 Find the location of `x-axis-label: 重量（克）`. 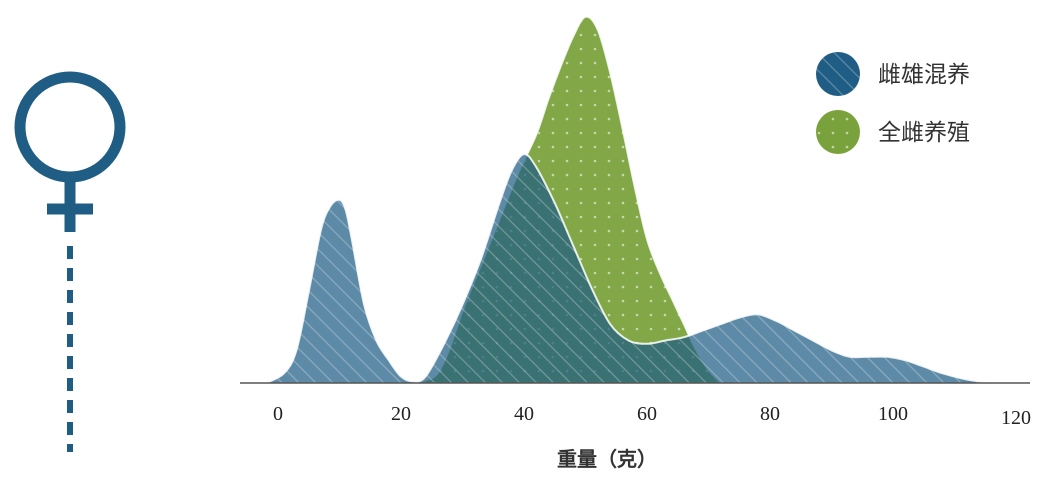

x-axis-label: 重量（克） is located at coordinates (607, 459).